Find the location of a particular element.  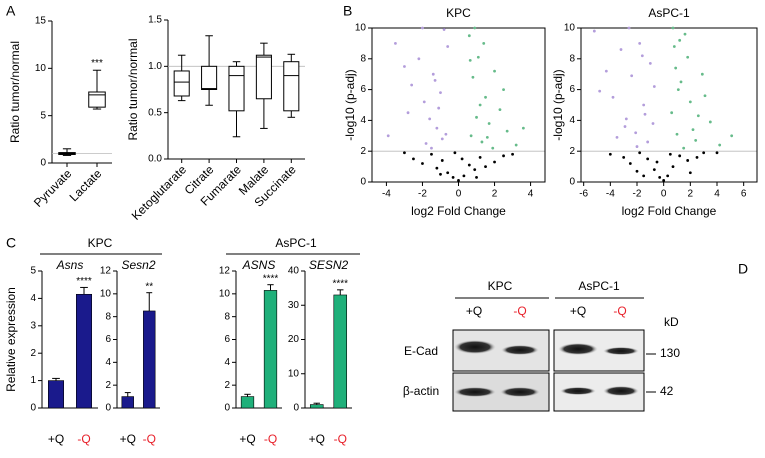

blot-group: KPC is located at coordinates (500, 286).